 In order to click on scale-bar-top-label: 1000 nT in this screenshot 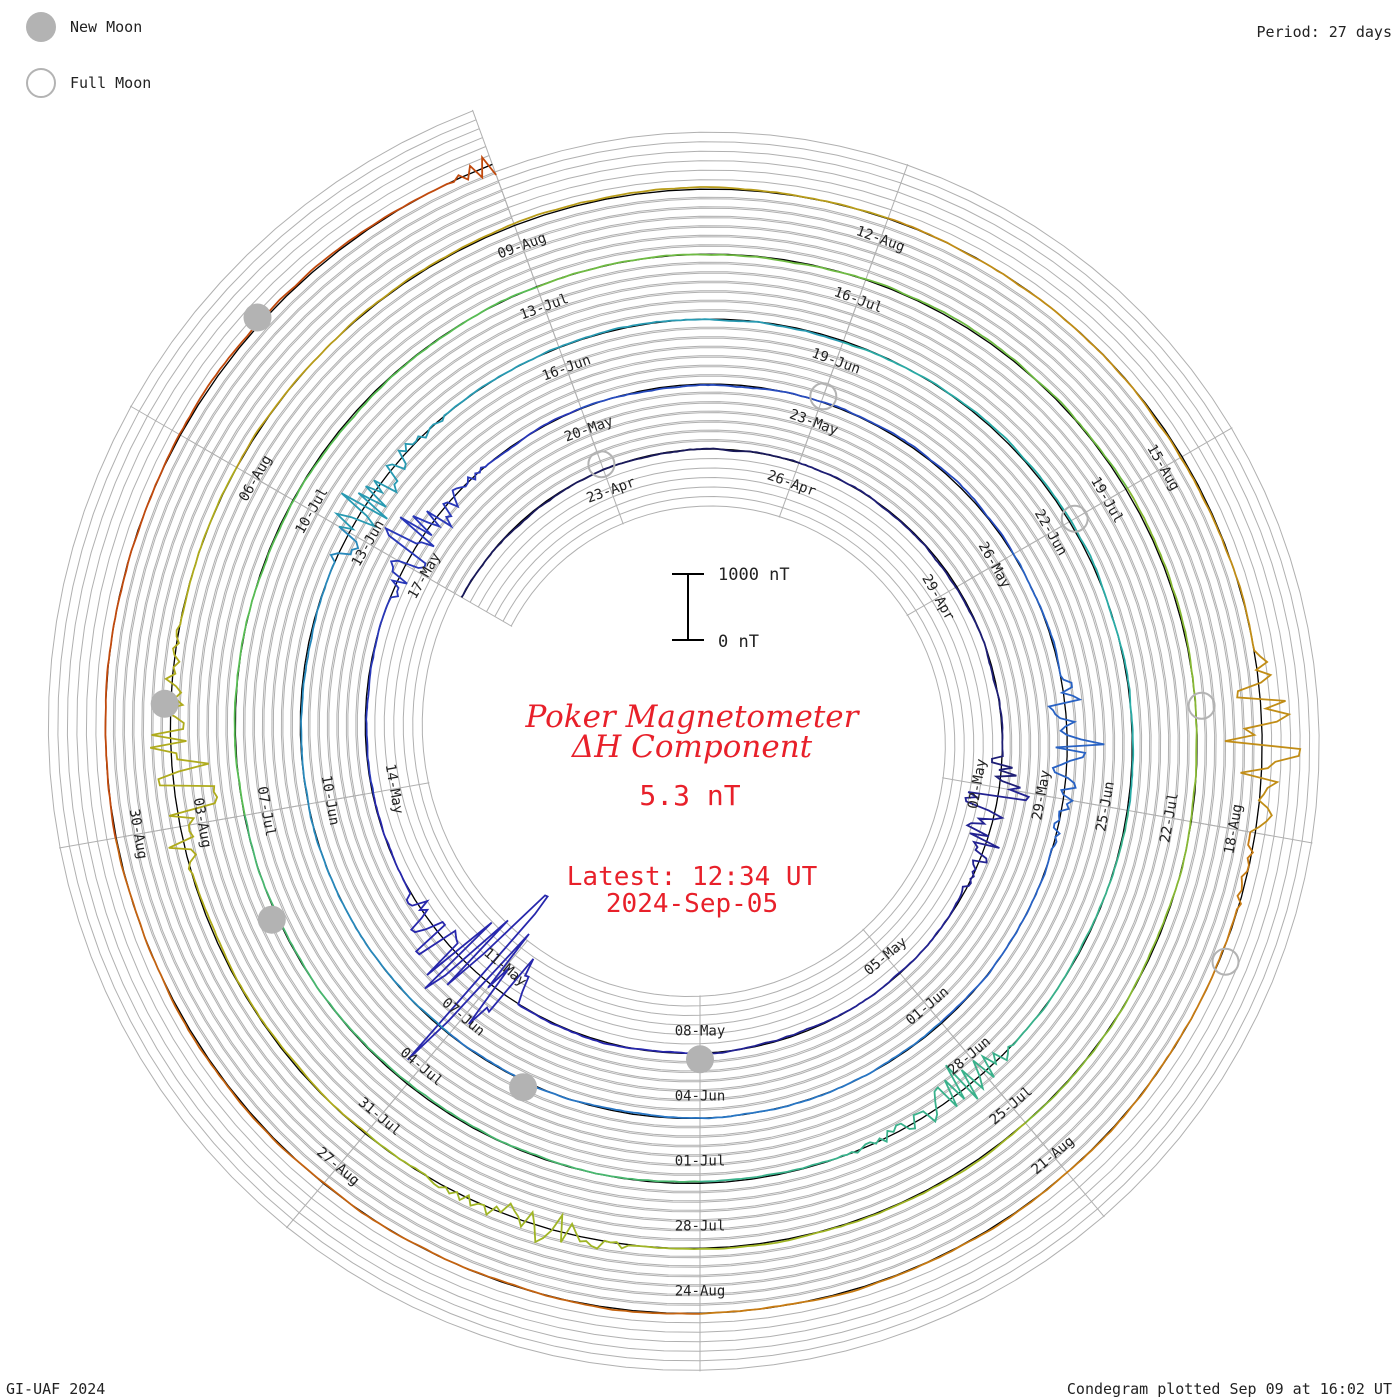, I will do `click(754, 575)`.